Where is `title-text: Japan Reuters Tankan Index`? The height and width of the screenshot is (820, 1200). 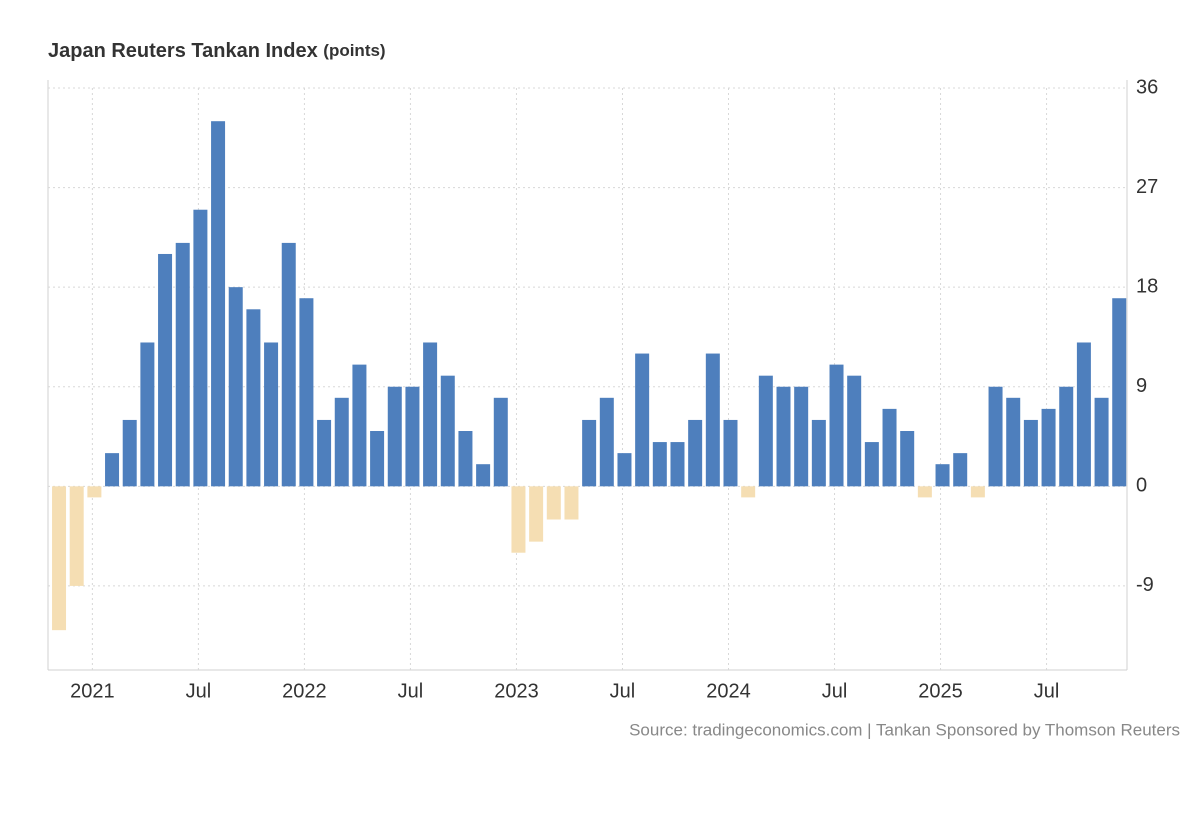 title-text: Japan Reuters Tankan Index is located at coordinates (183, 51).